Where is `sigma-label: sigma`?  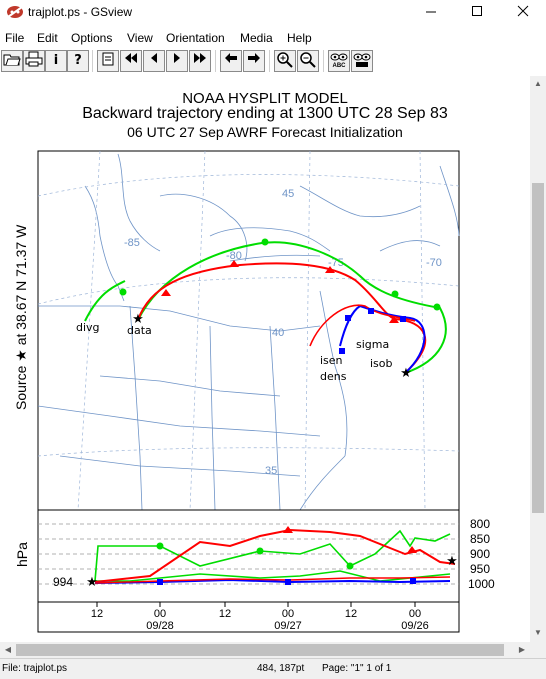 sigma-label: sigma is located at coordinates (372, 344).